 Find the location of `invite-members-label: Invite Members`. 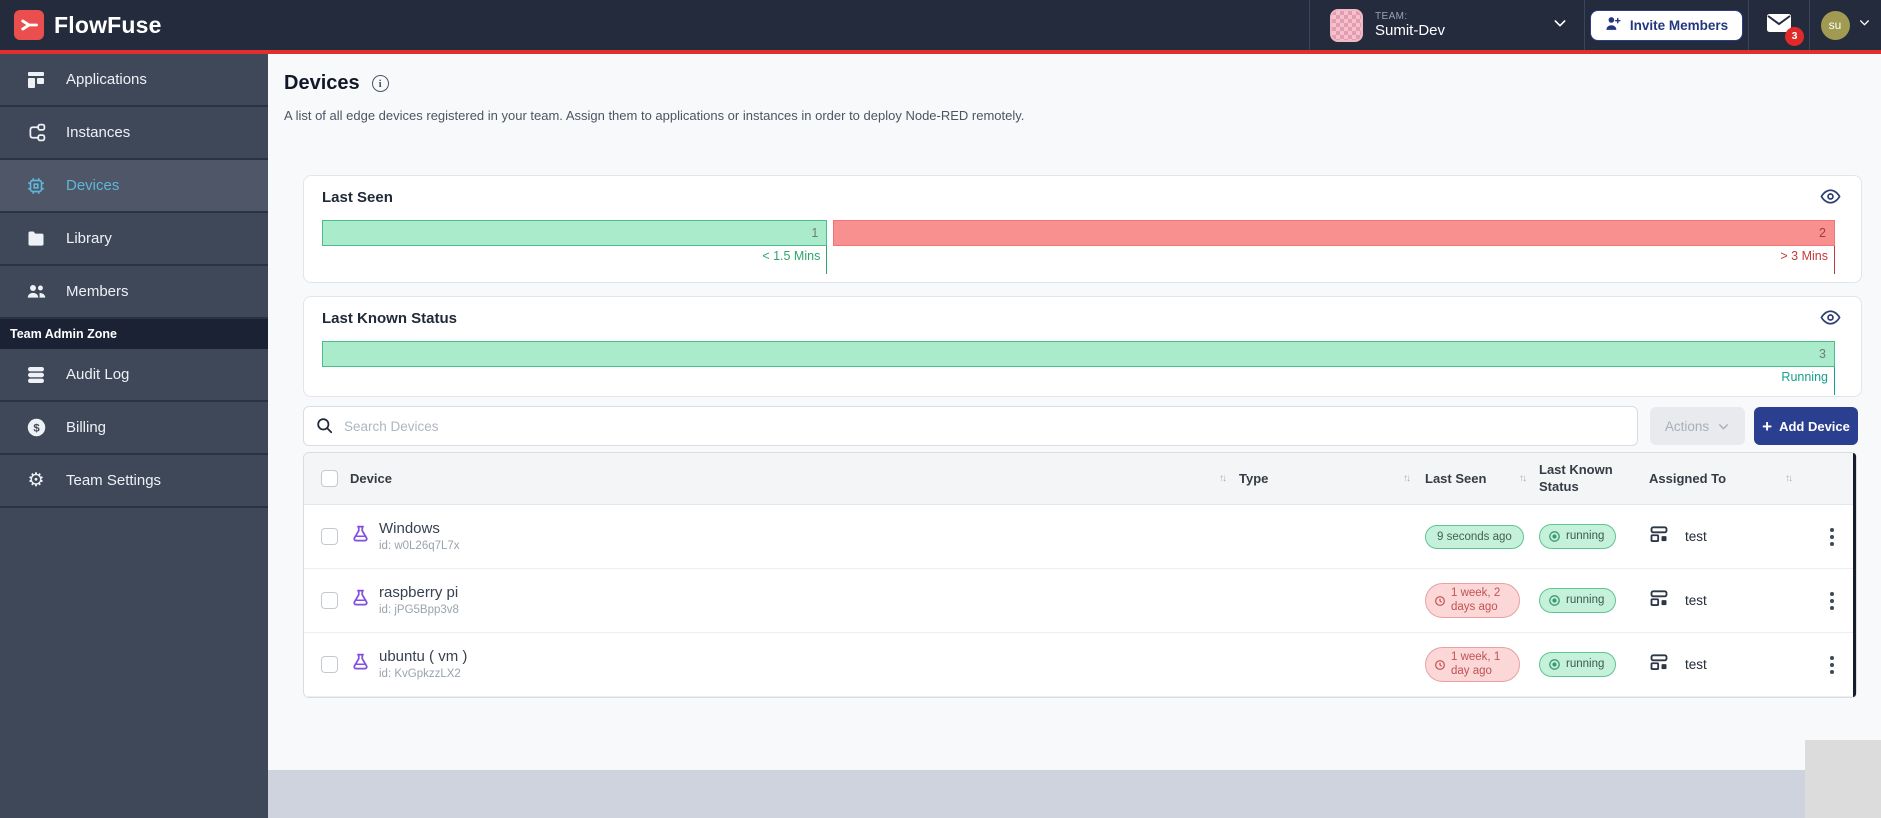

invite-members-label: Invite Members is located at coordinates (1679, 25).